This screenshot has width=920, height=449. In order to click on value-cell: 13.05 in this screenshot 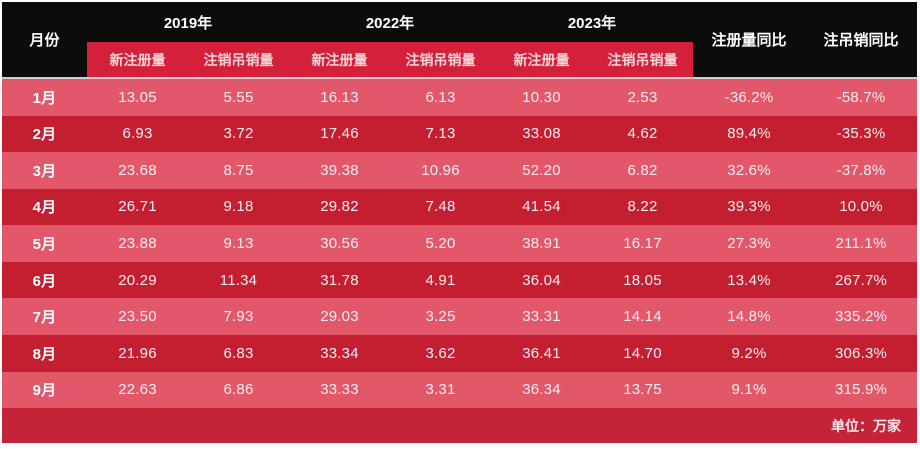, I will do `click(137, 97)`.